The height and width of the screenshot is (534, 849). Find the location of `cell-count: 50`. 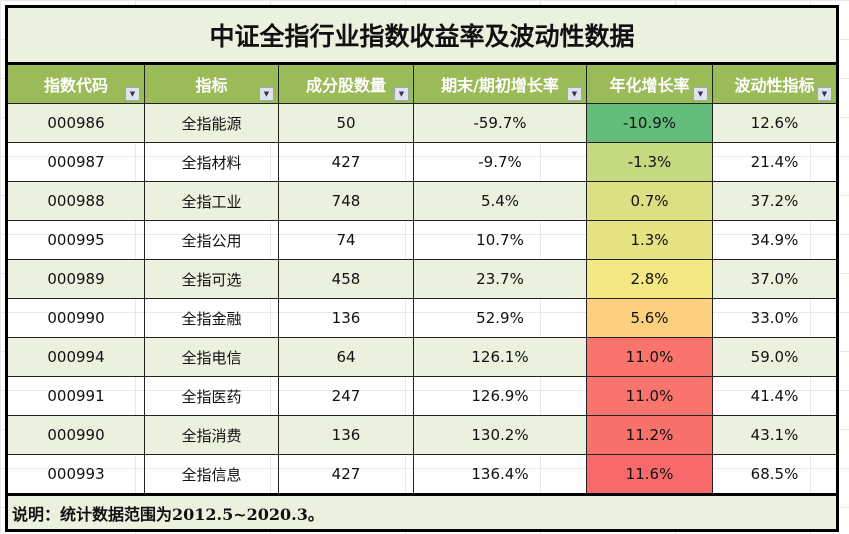

cell-count: 50 is located at coordinates (346, 123).